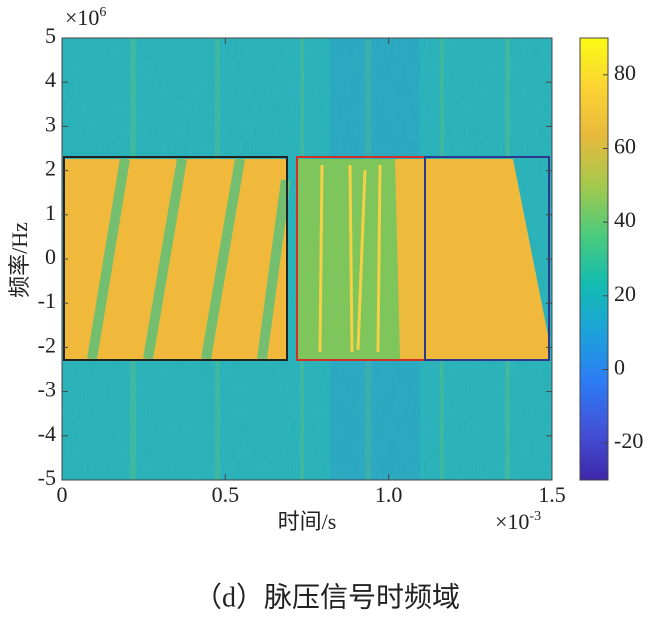  I want to click on y-tick-label: 0, so click(50, 256).